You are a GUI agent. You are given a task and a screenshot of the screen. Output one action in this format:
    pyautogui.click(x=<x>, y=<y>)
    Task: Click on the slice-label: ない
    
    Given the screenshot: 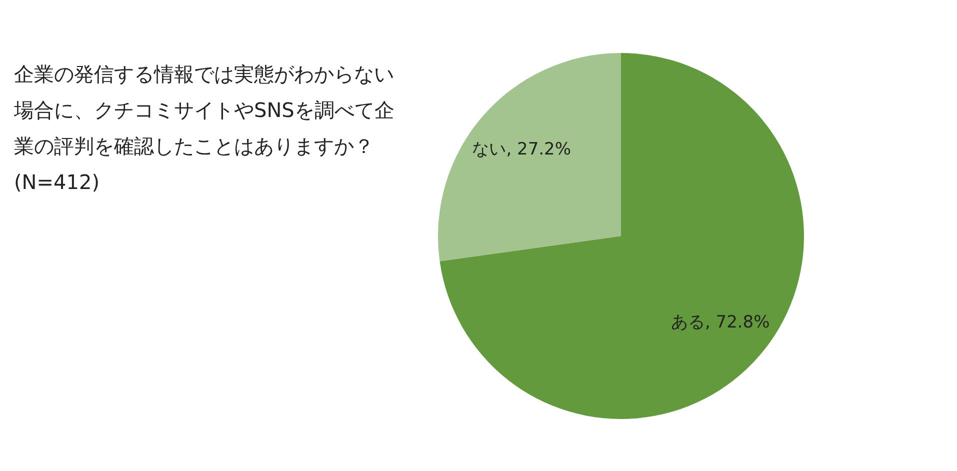 What is the action you would take?
    pyautogui.click(x=489, y=149)
    